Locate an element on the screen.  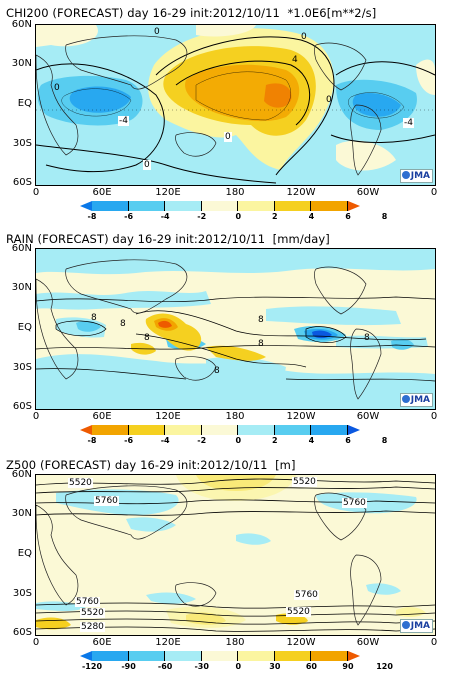
colorbar-tick-label: -90 is located at coordinates (128, 666).